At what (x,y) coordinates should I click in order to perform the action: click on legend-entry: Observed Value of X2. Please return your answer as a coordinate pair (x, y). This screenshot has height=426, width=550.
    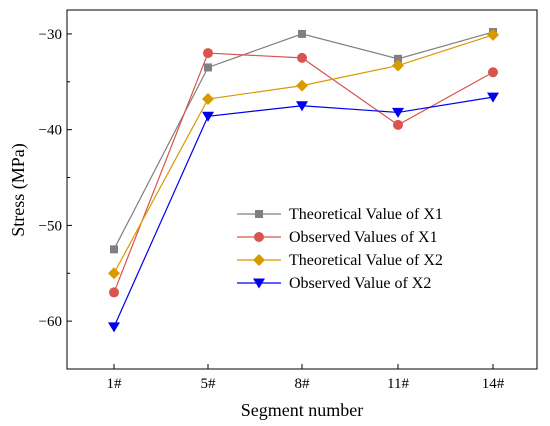
    Looking at the image, I should click on (334, 283).